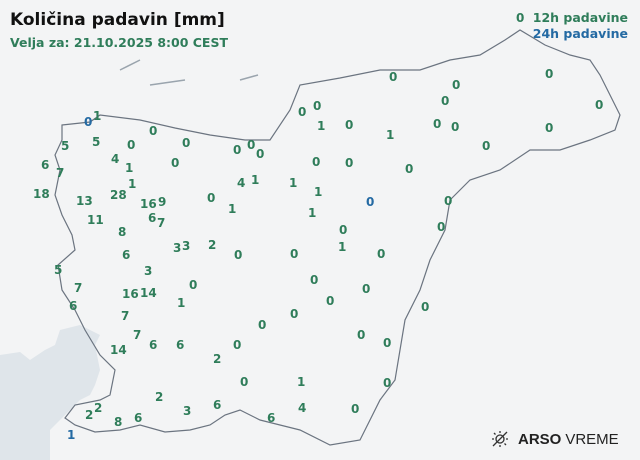  I want to click on adriatic-sea, so click(50, 392).